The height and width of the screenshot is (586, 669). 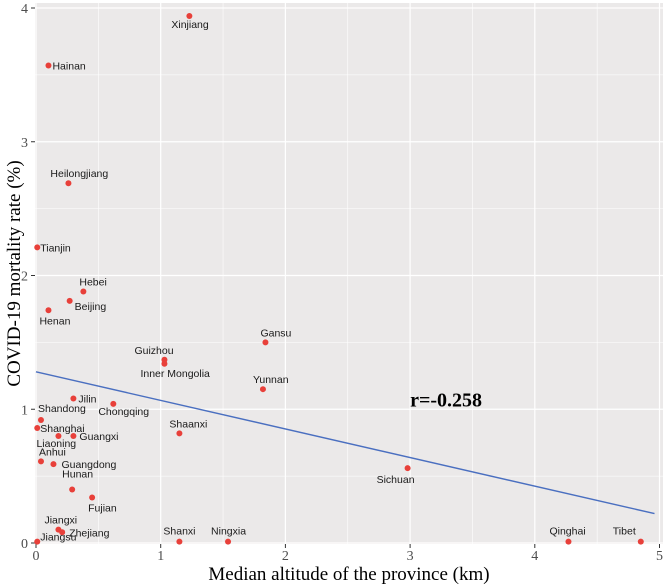 What do you see at coordinates (92, 283) in the screenshot?
I see `label-hebei: Hebei` at bounding box center [92, 283].